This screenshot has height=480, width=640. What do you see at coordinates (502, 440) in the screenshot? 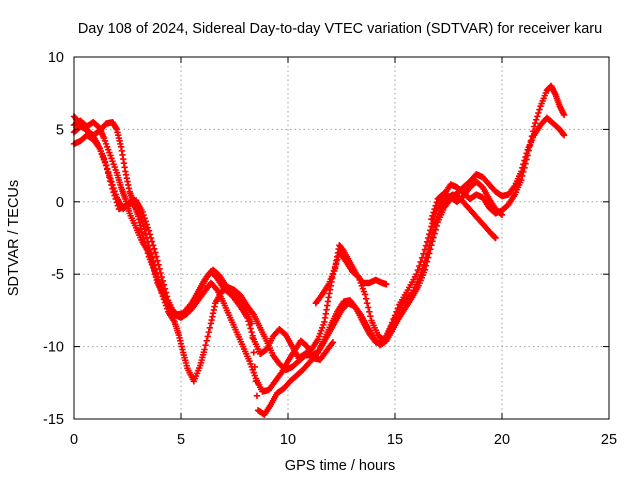
I see `x-tick-label: 20` at bounding box center [502, 440].